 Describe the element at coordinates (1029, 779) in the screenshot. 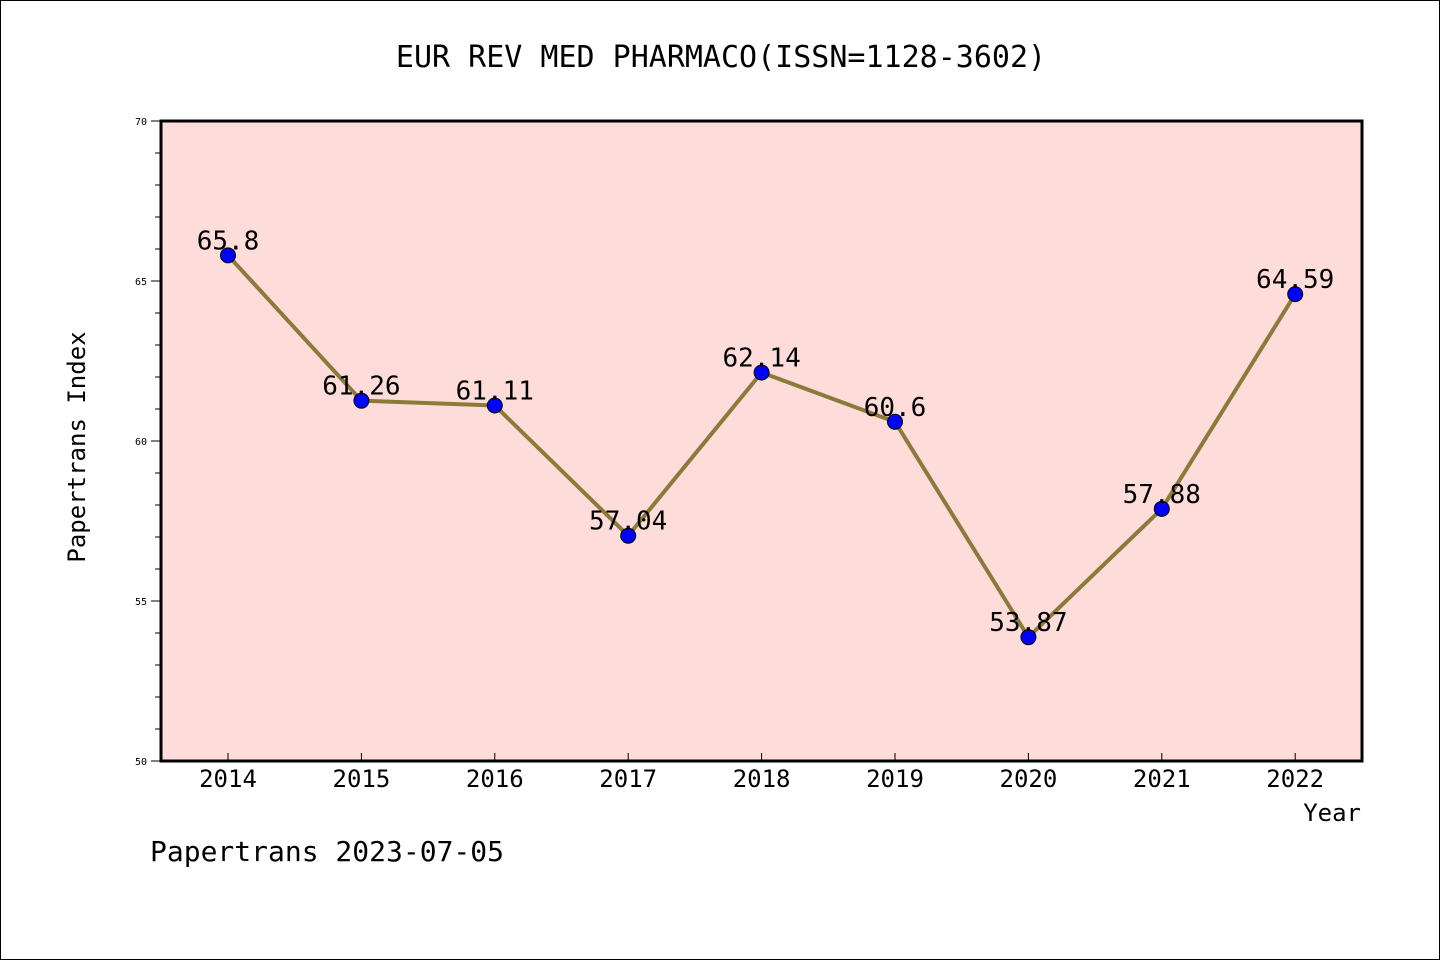

I see `x-tick-label: 2020` at that location.